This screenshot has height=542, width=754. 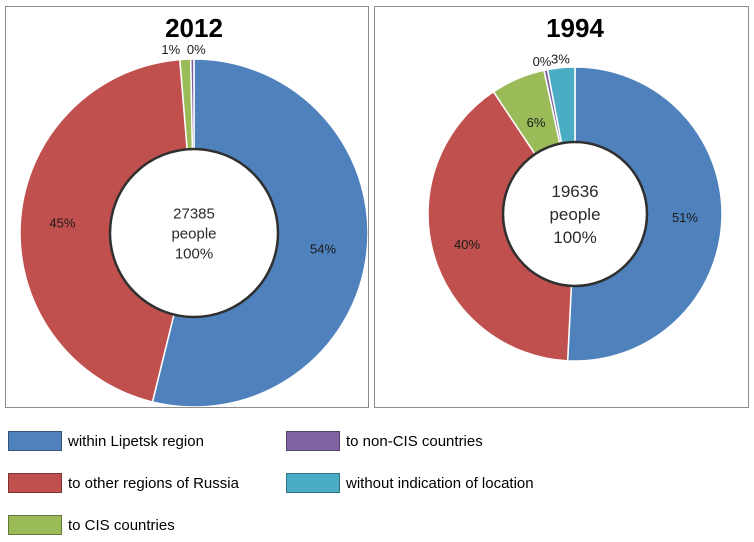 I want to click on legend-item-within: within Lipetsk region, so click(x=106, y=441).